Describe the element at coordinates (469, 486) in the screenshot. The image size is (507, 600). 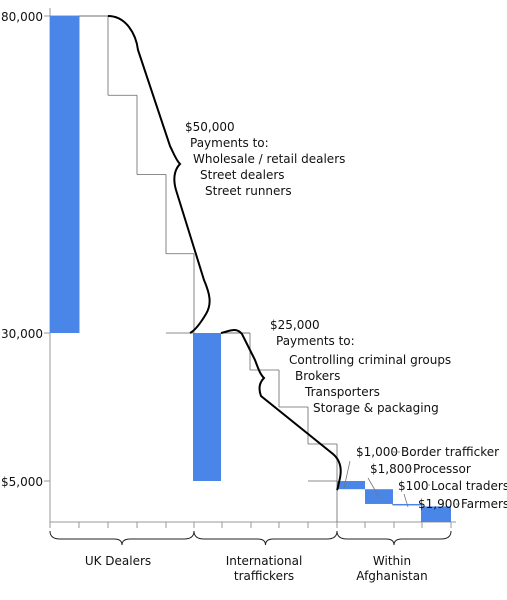
I see `stage-name: Local traders` at that location.